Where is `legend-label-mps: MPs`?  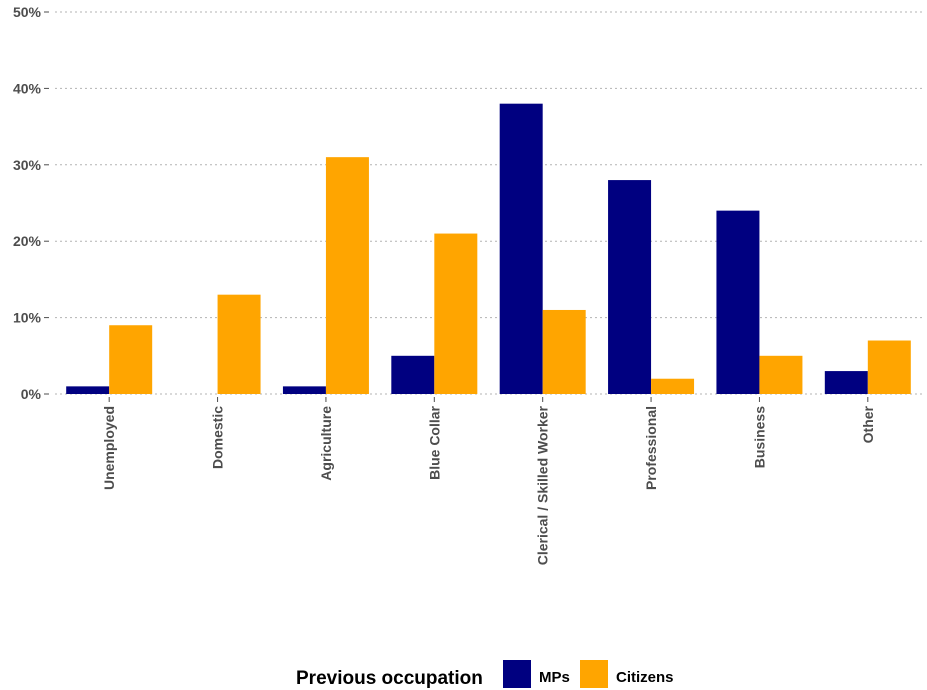
legend-label-mps: MPs is located at coordinates (554, 677).